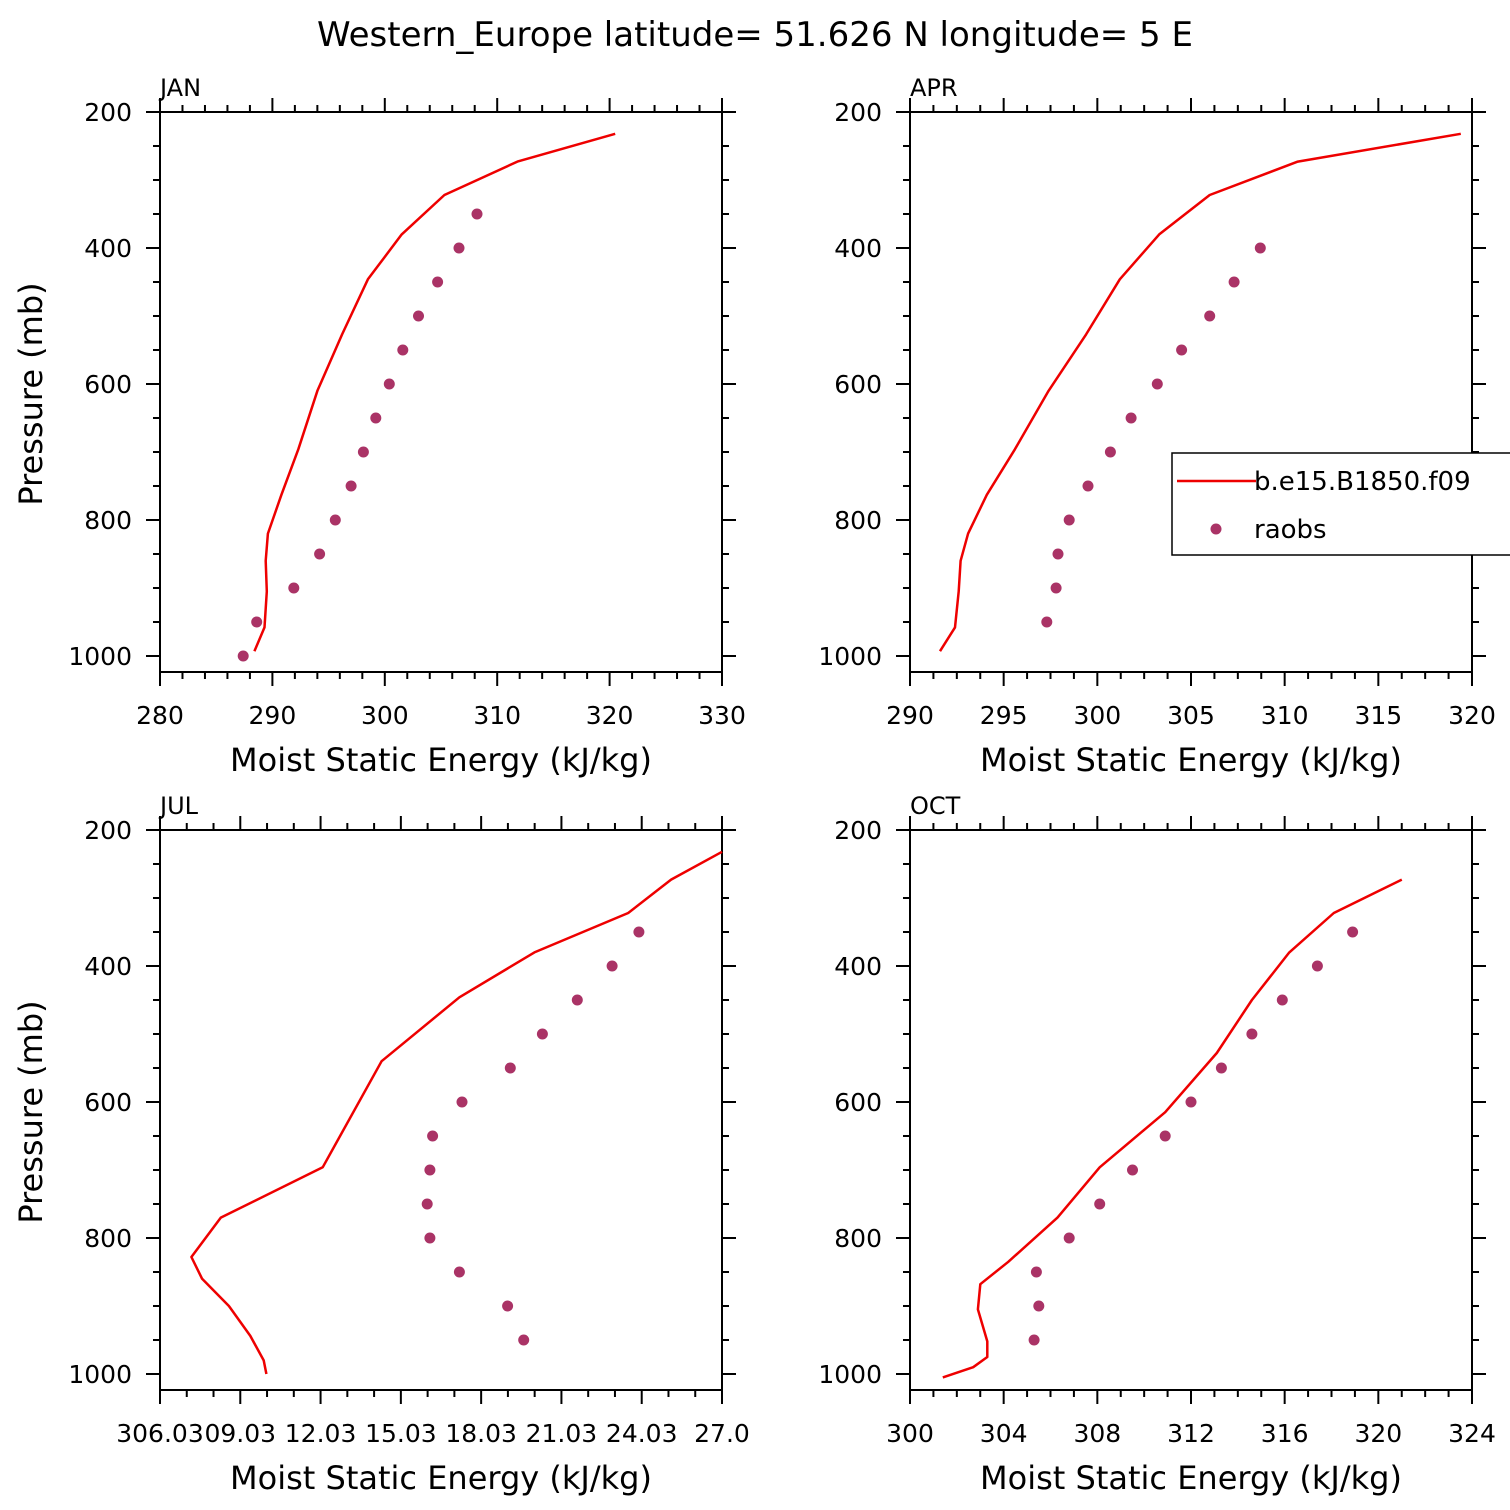 The height and width of the screenshot is (1510, 1510). Describe the element at coordinates (1472, 1433) in the screenshot. I see `x-tick-label: 324` at that location.